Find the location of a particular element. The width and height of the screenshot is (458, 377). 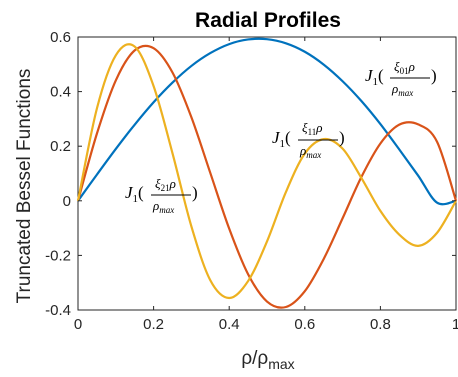

annotation-j01: J1( ξ01ρ ρmax ) is located at coordinates (401, 78).